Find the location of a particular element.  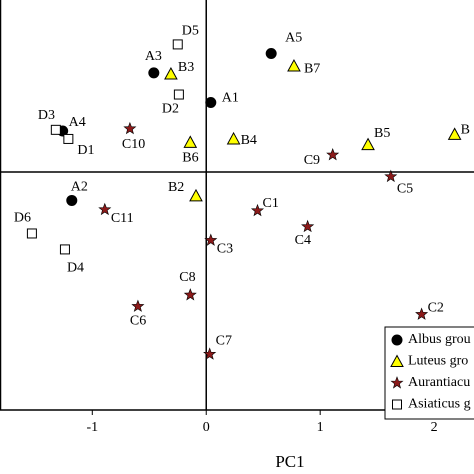

point-label: C11 is located at coordinates (122, 218).